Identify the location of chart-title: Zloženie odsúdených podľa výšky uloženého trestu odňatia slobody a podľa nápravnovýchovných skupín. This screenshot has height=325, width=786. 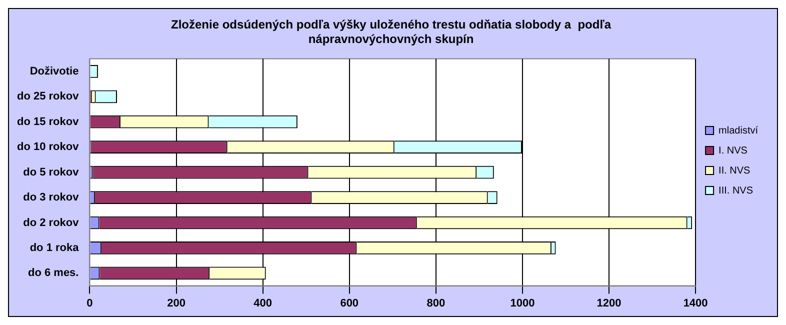
(391, 32).